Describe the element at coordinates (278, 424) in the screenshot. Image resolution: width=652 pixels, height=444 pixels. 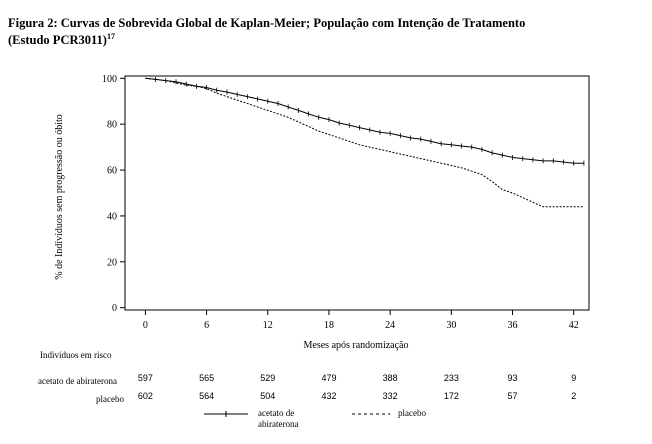
I see `legend-label-abiraterona-line2: abiraterona` at that location.